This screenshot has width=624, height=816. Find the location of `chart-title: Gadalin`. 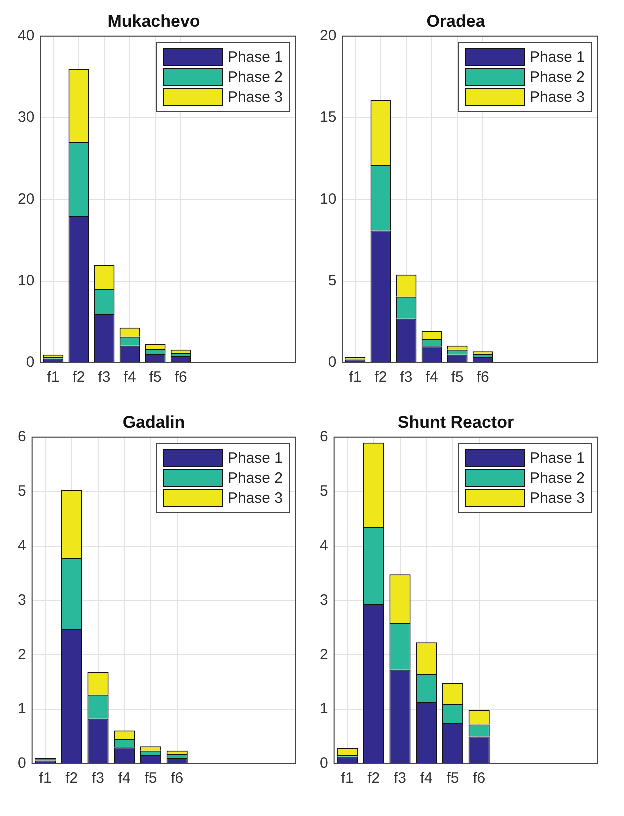

chart-title: Gadalin is located at coordinates (154, 422).